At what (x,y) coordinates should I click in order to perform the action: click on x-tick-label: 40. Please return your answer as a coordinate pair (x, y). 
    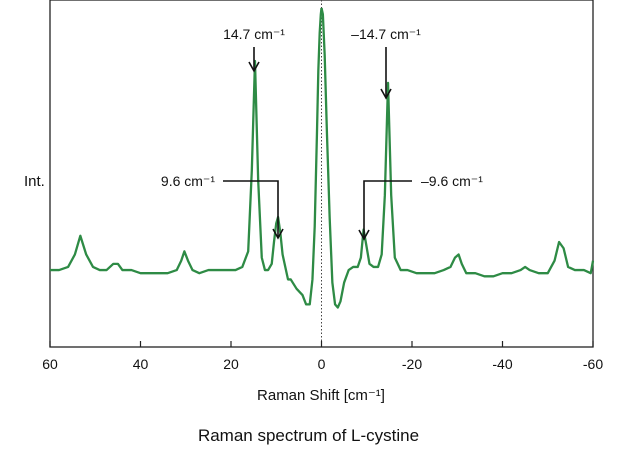
    Looking at the image, I should click on (141, 364).